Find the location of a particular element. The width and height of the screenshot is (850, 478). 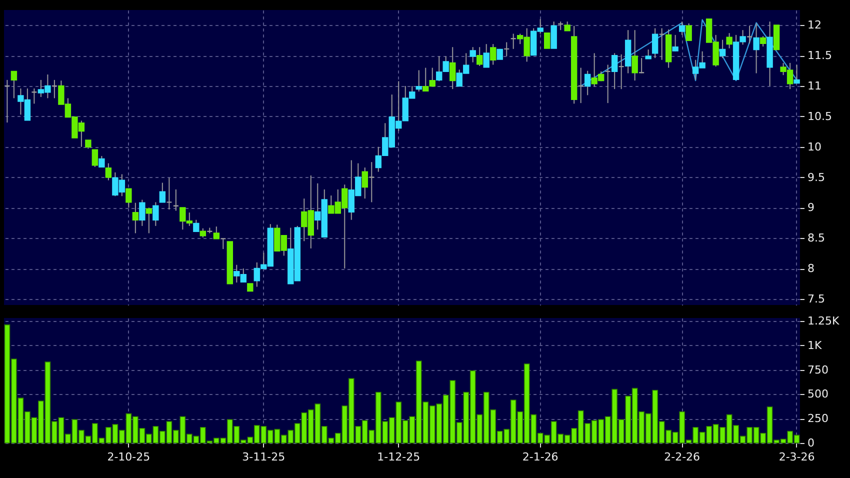

x-tick-label: 2-3-26 is located at coordinates (796, 457).